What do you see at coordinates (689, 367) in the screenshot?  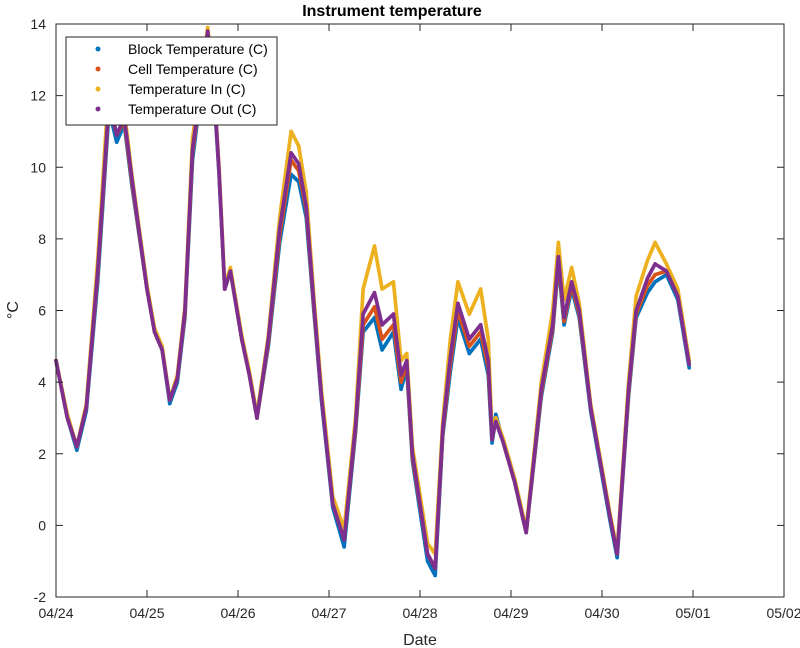 I see `data-point` at bounding box center [689, 367].